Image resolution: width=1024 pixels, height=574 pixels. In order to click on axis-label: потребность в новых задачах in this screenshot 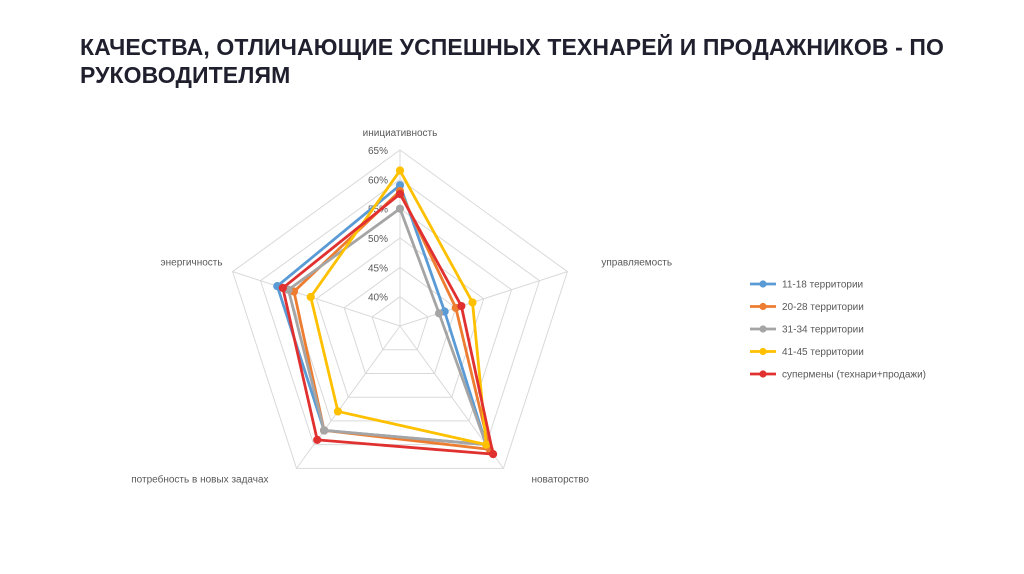, I will do `click(199, 479)`.